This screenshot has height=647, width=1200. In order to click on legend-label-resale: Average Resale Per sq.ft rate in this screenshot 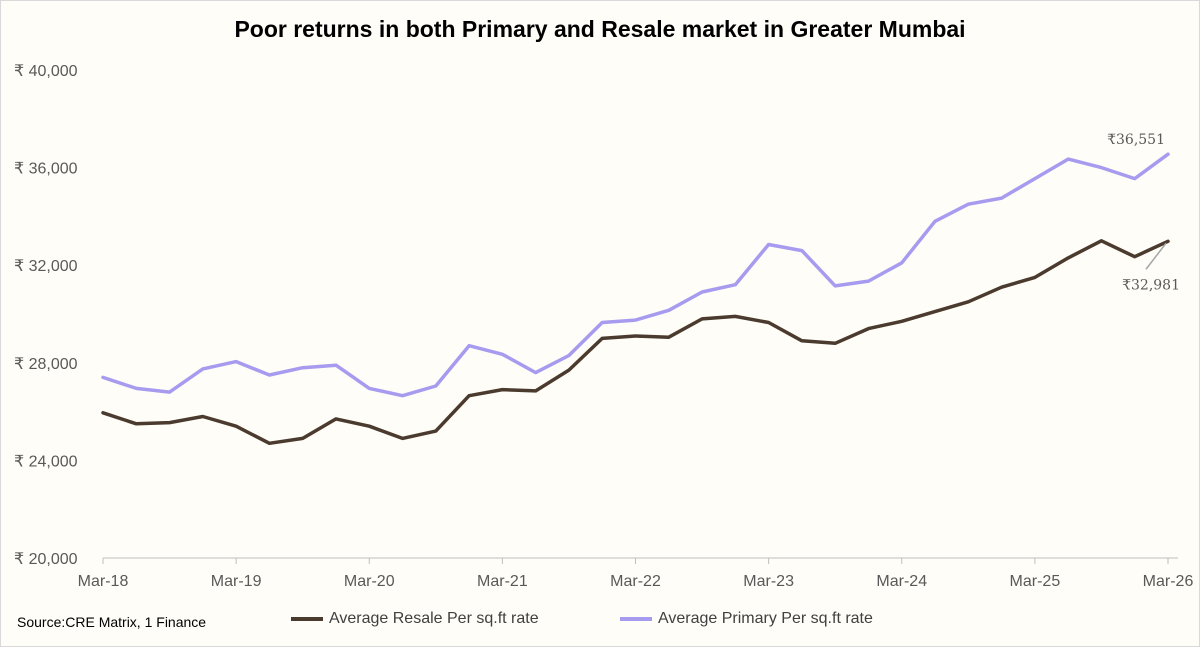, I will do `click(434, 618)`.